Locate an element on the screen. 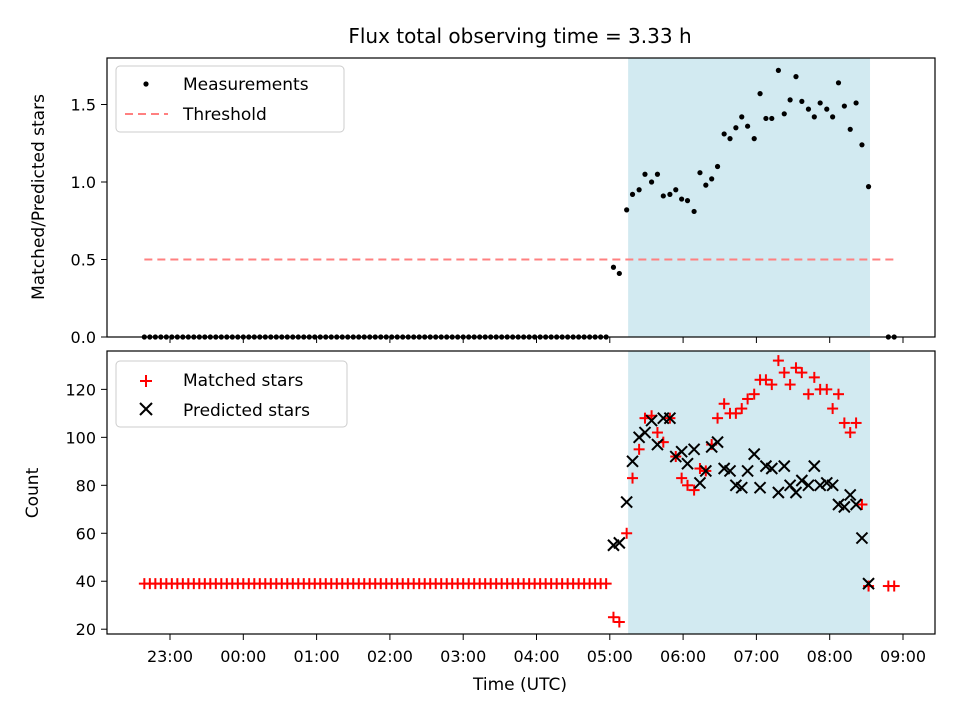 The height and width of the screenshot is (720, 960). count-x-tick-label: 04:00 is located at coordinates (536, 656).